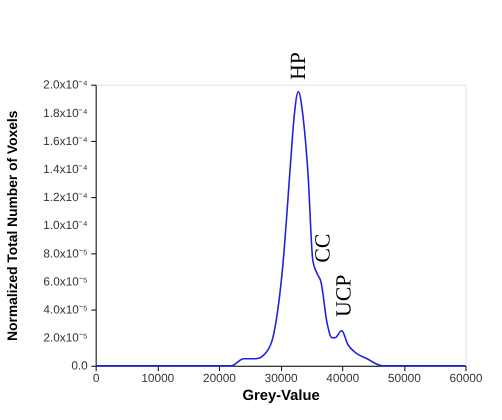  What do you see at coordinates (298, 66) in the screenshot?
I see `annotation: HP` at bounding box center [298, 66].